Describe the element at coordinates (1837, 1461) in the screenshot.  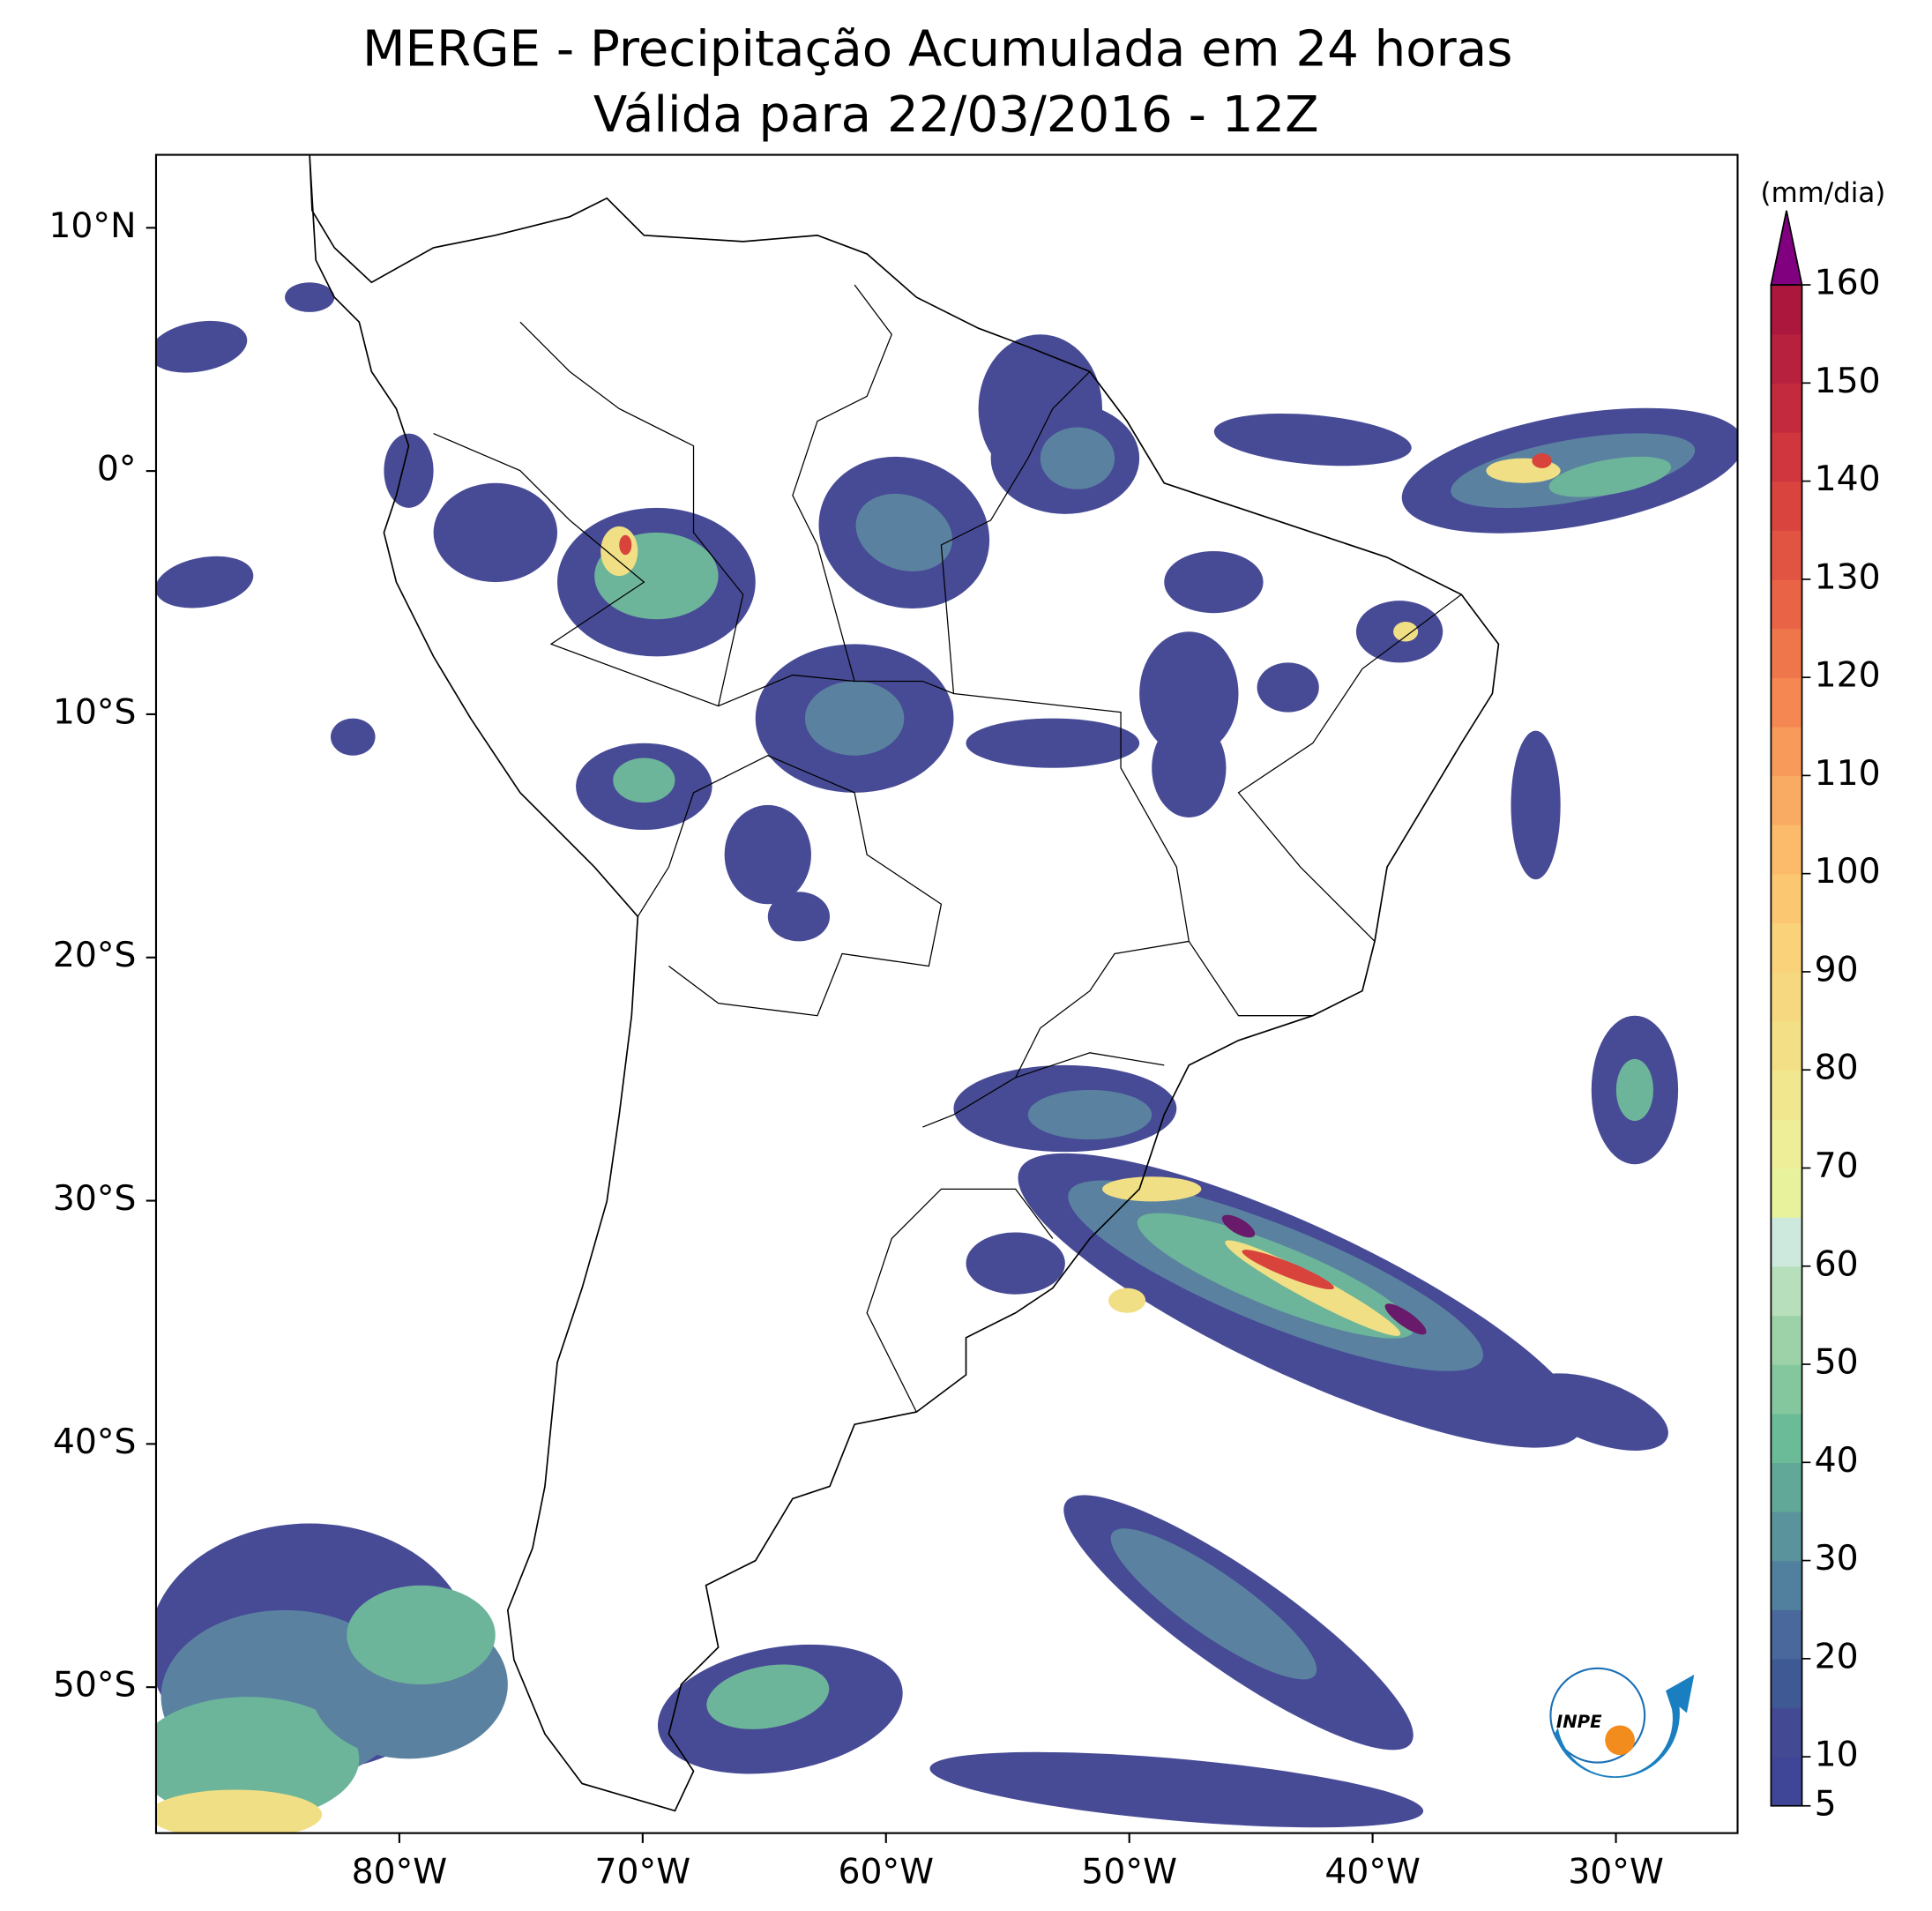
I see `colorbar-tick-label: 40` at that location.